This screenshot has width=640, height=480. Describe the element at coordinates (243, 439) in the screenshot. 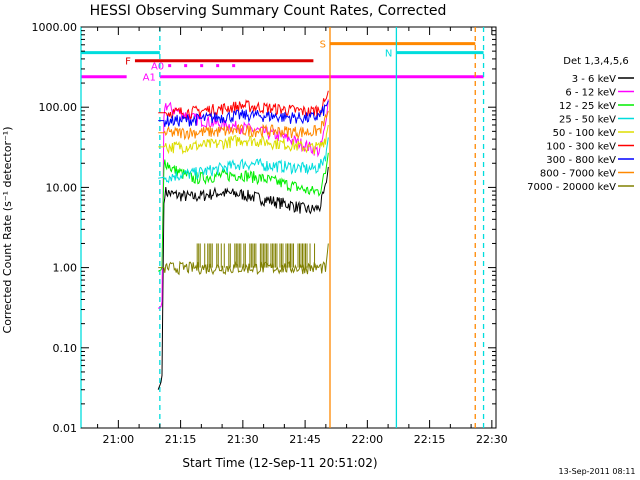

I see `x-tick-label: 21:30` at that location.